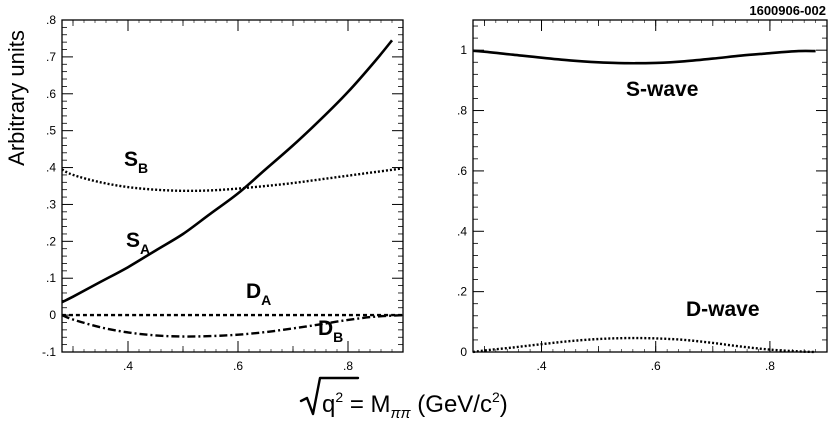 Image resolution: width=836 pixels, height=431 pixels. Describe the element at coordinates (258, 294) in the screenshot. I see `left-label-d-a: DA` at that location.